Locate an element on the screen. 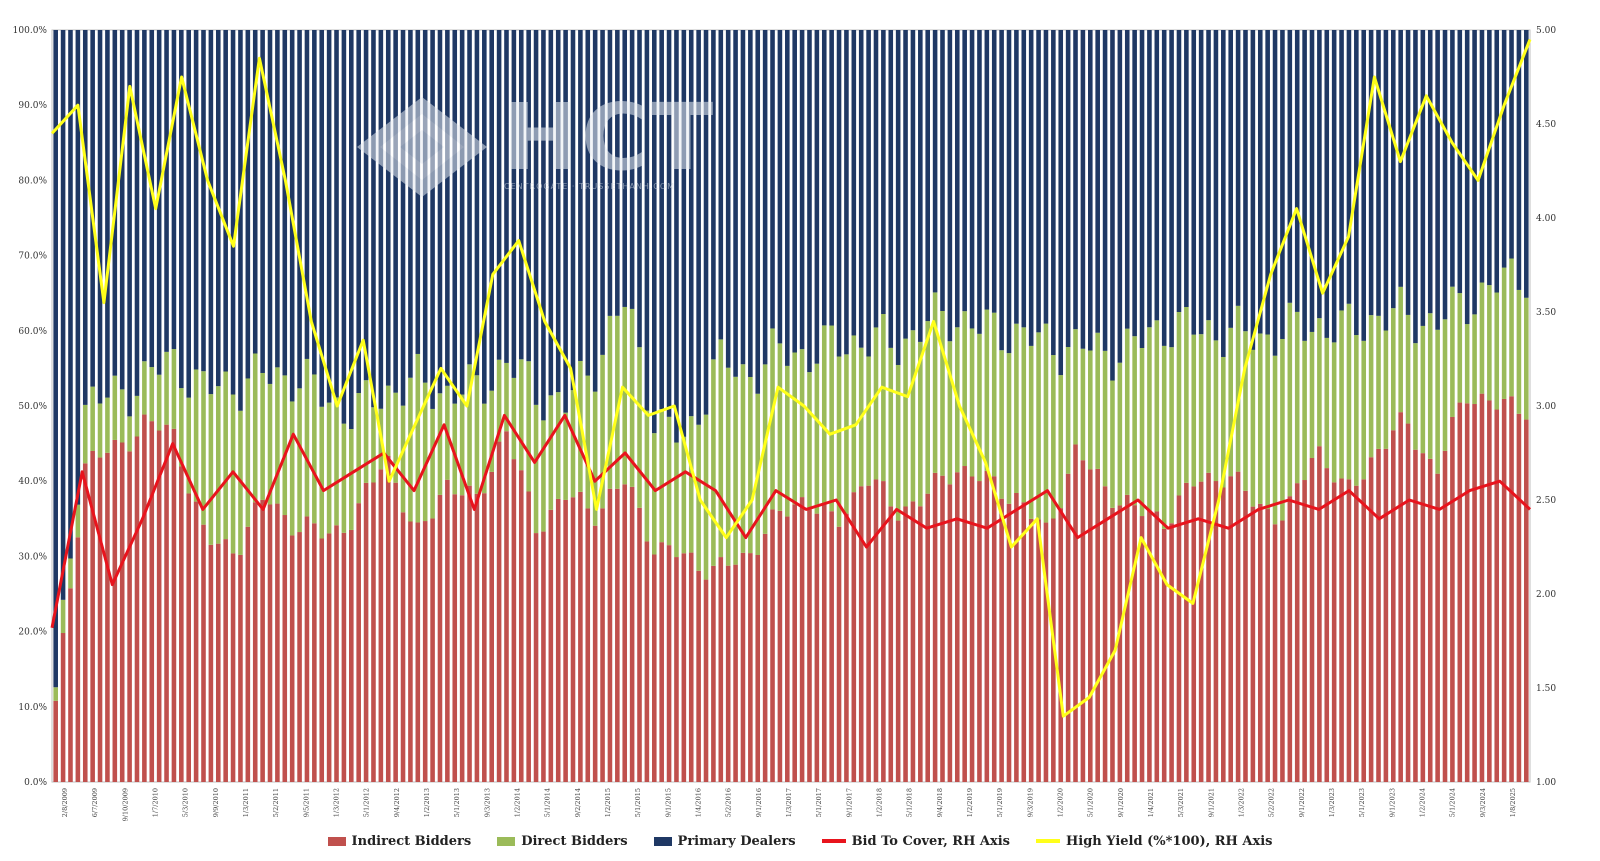 The image size is (1600, 861). x-tick-label: 1/2/2014 is located at coordinates (518, 802).